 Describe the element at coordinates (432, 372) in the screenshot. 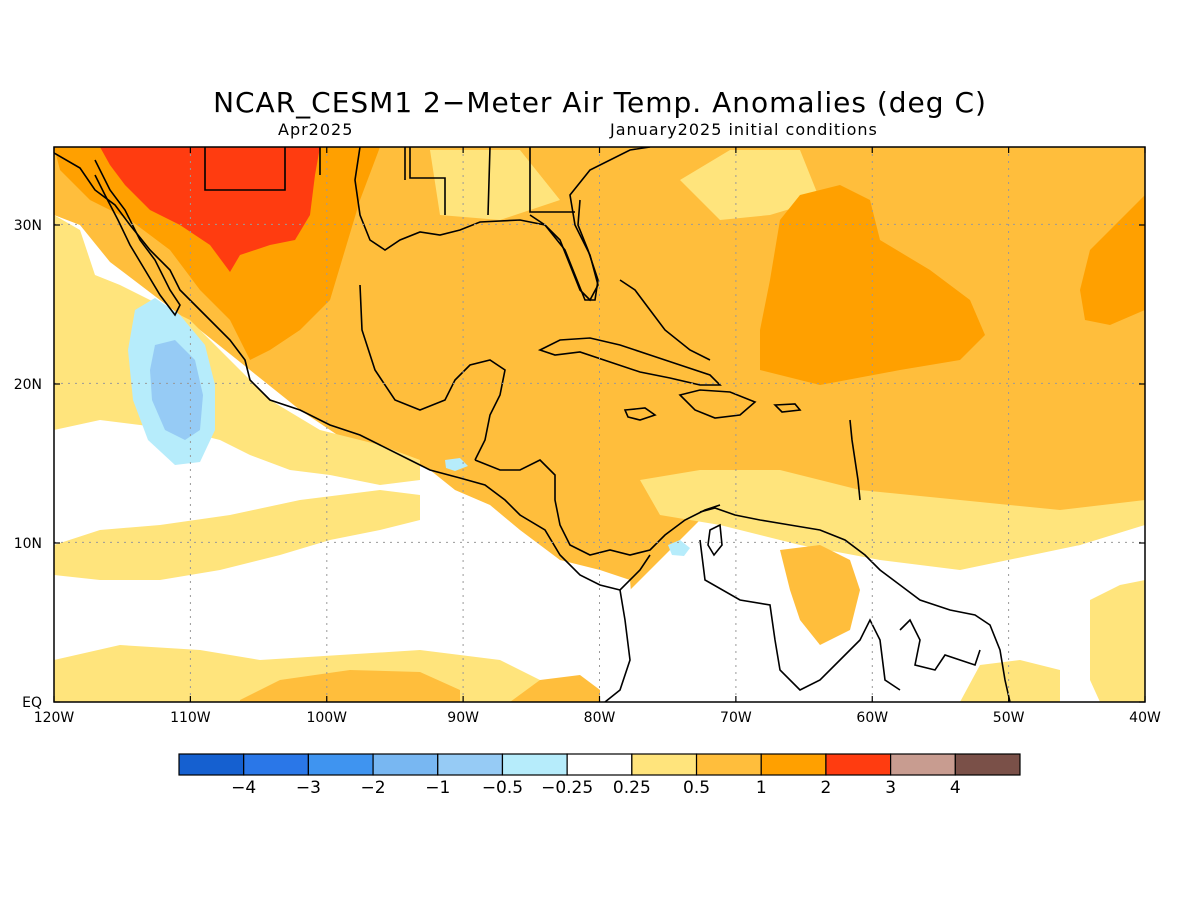

I see `yucatan-coast` at that location.